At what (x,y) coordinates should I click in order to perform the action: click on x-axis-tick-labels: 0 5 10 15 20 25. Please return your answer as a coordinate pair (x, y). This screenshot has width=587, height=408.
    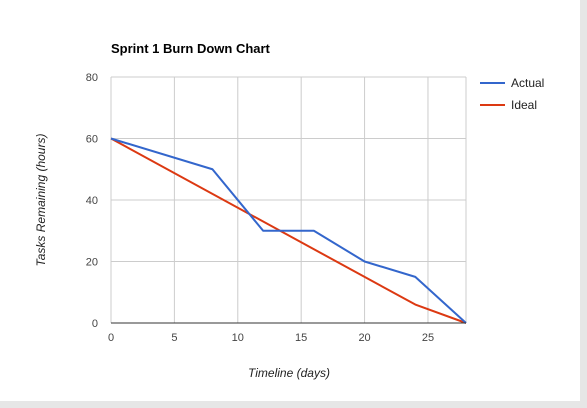
    Looking at the image, I should click on (271, 338).